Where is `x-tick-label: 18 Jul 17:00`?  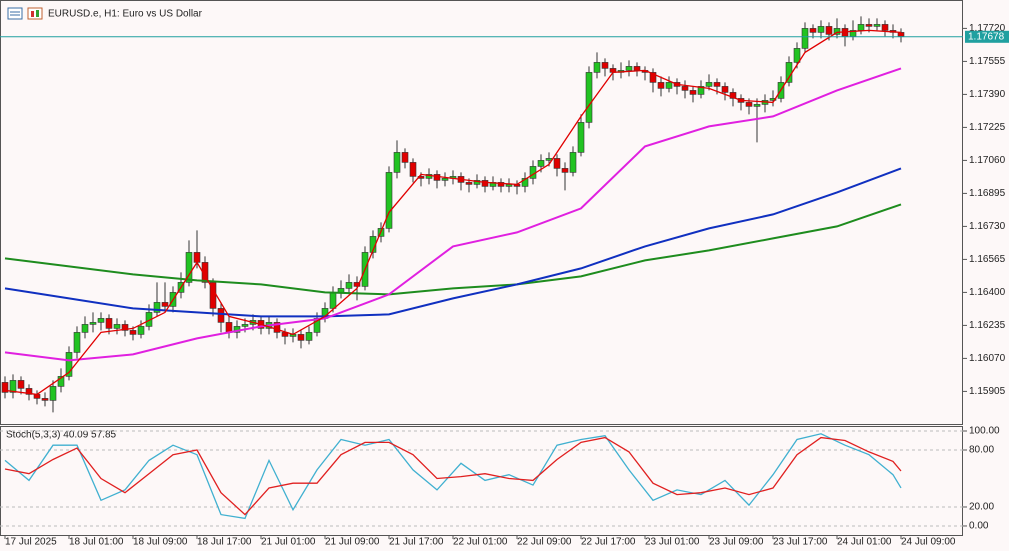 x-tick-label: 18 Jul 17:00 is located at coordinates (224, 542).